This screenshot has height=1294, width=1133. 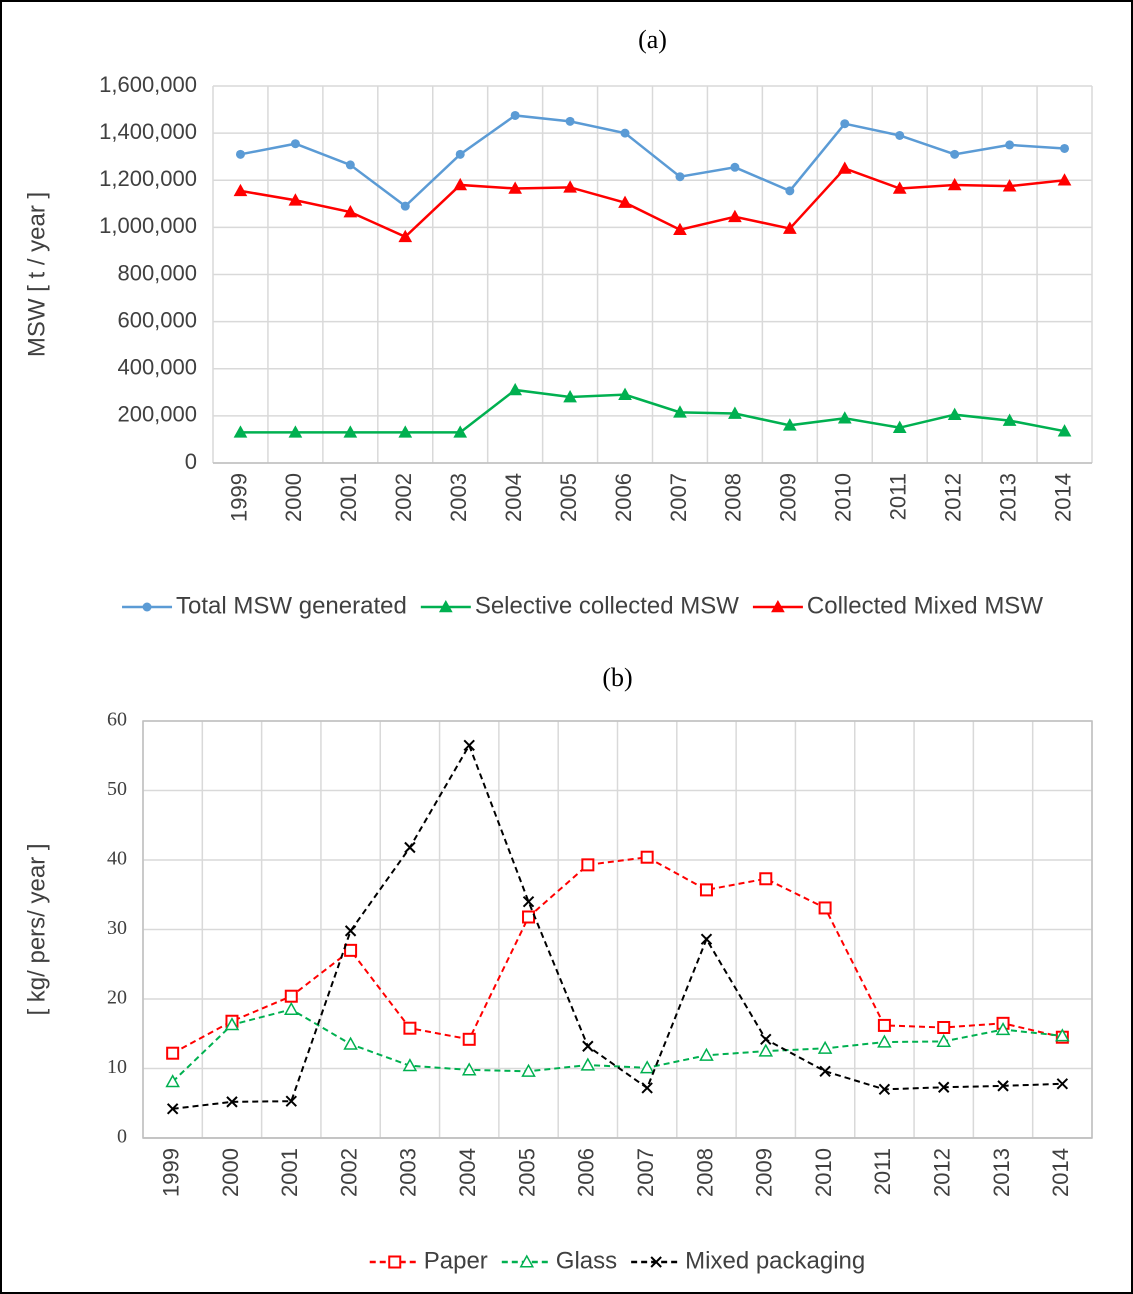 I want to click on x-tick-label: 2005, so click(x=568, y=497).